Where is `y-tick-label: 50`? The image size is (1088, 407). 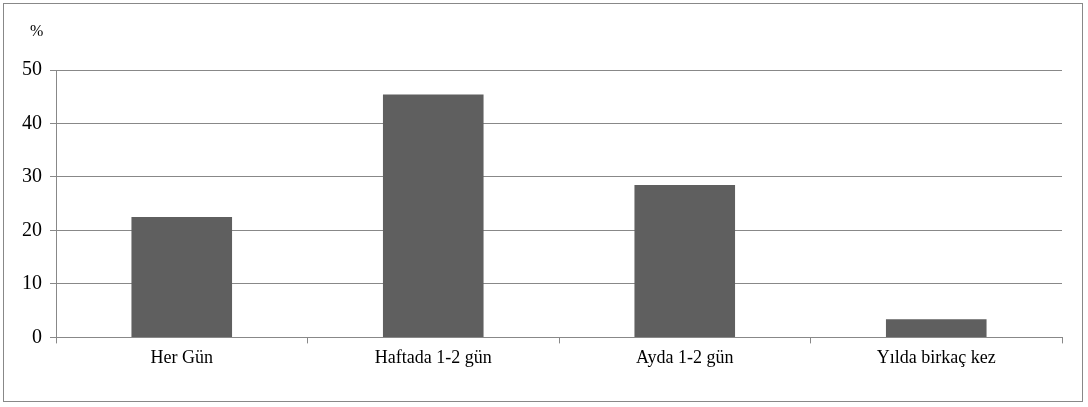
y-tick-label: 50 is located at coordinates (32, 68).